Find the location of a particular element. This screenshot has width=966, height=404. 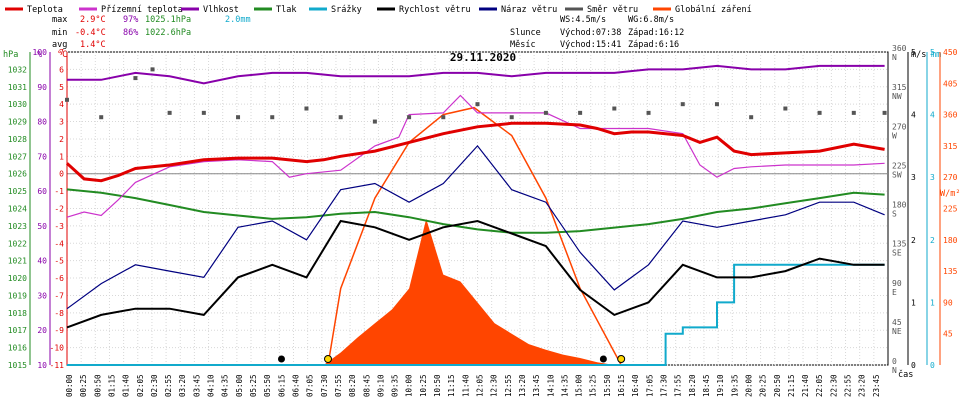

axis-radiation-tick: 225 is located at coordinates (950, 209).